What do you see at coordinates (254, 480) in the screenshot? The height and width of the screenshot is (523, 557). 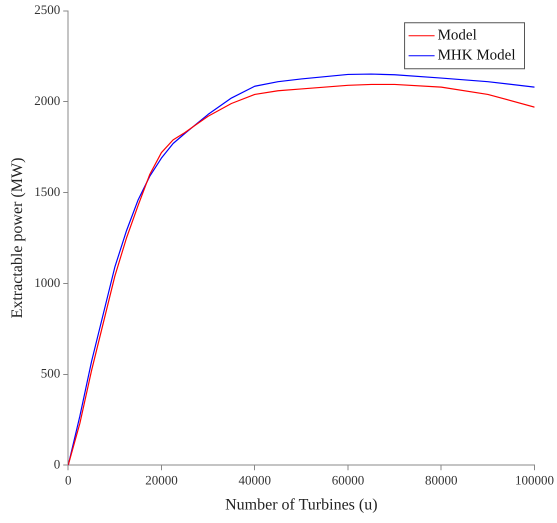 I see `x-tick-label: 40000` at bounding box center [254, 480].